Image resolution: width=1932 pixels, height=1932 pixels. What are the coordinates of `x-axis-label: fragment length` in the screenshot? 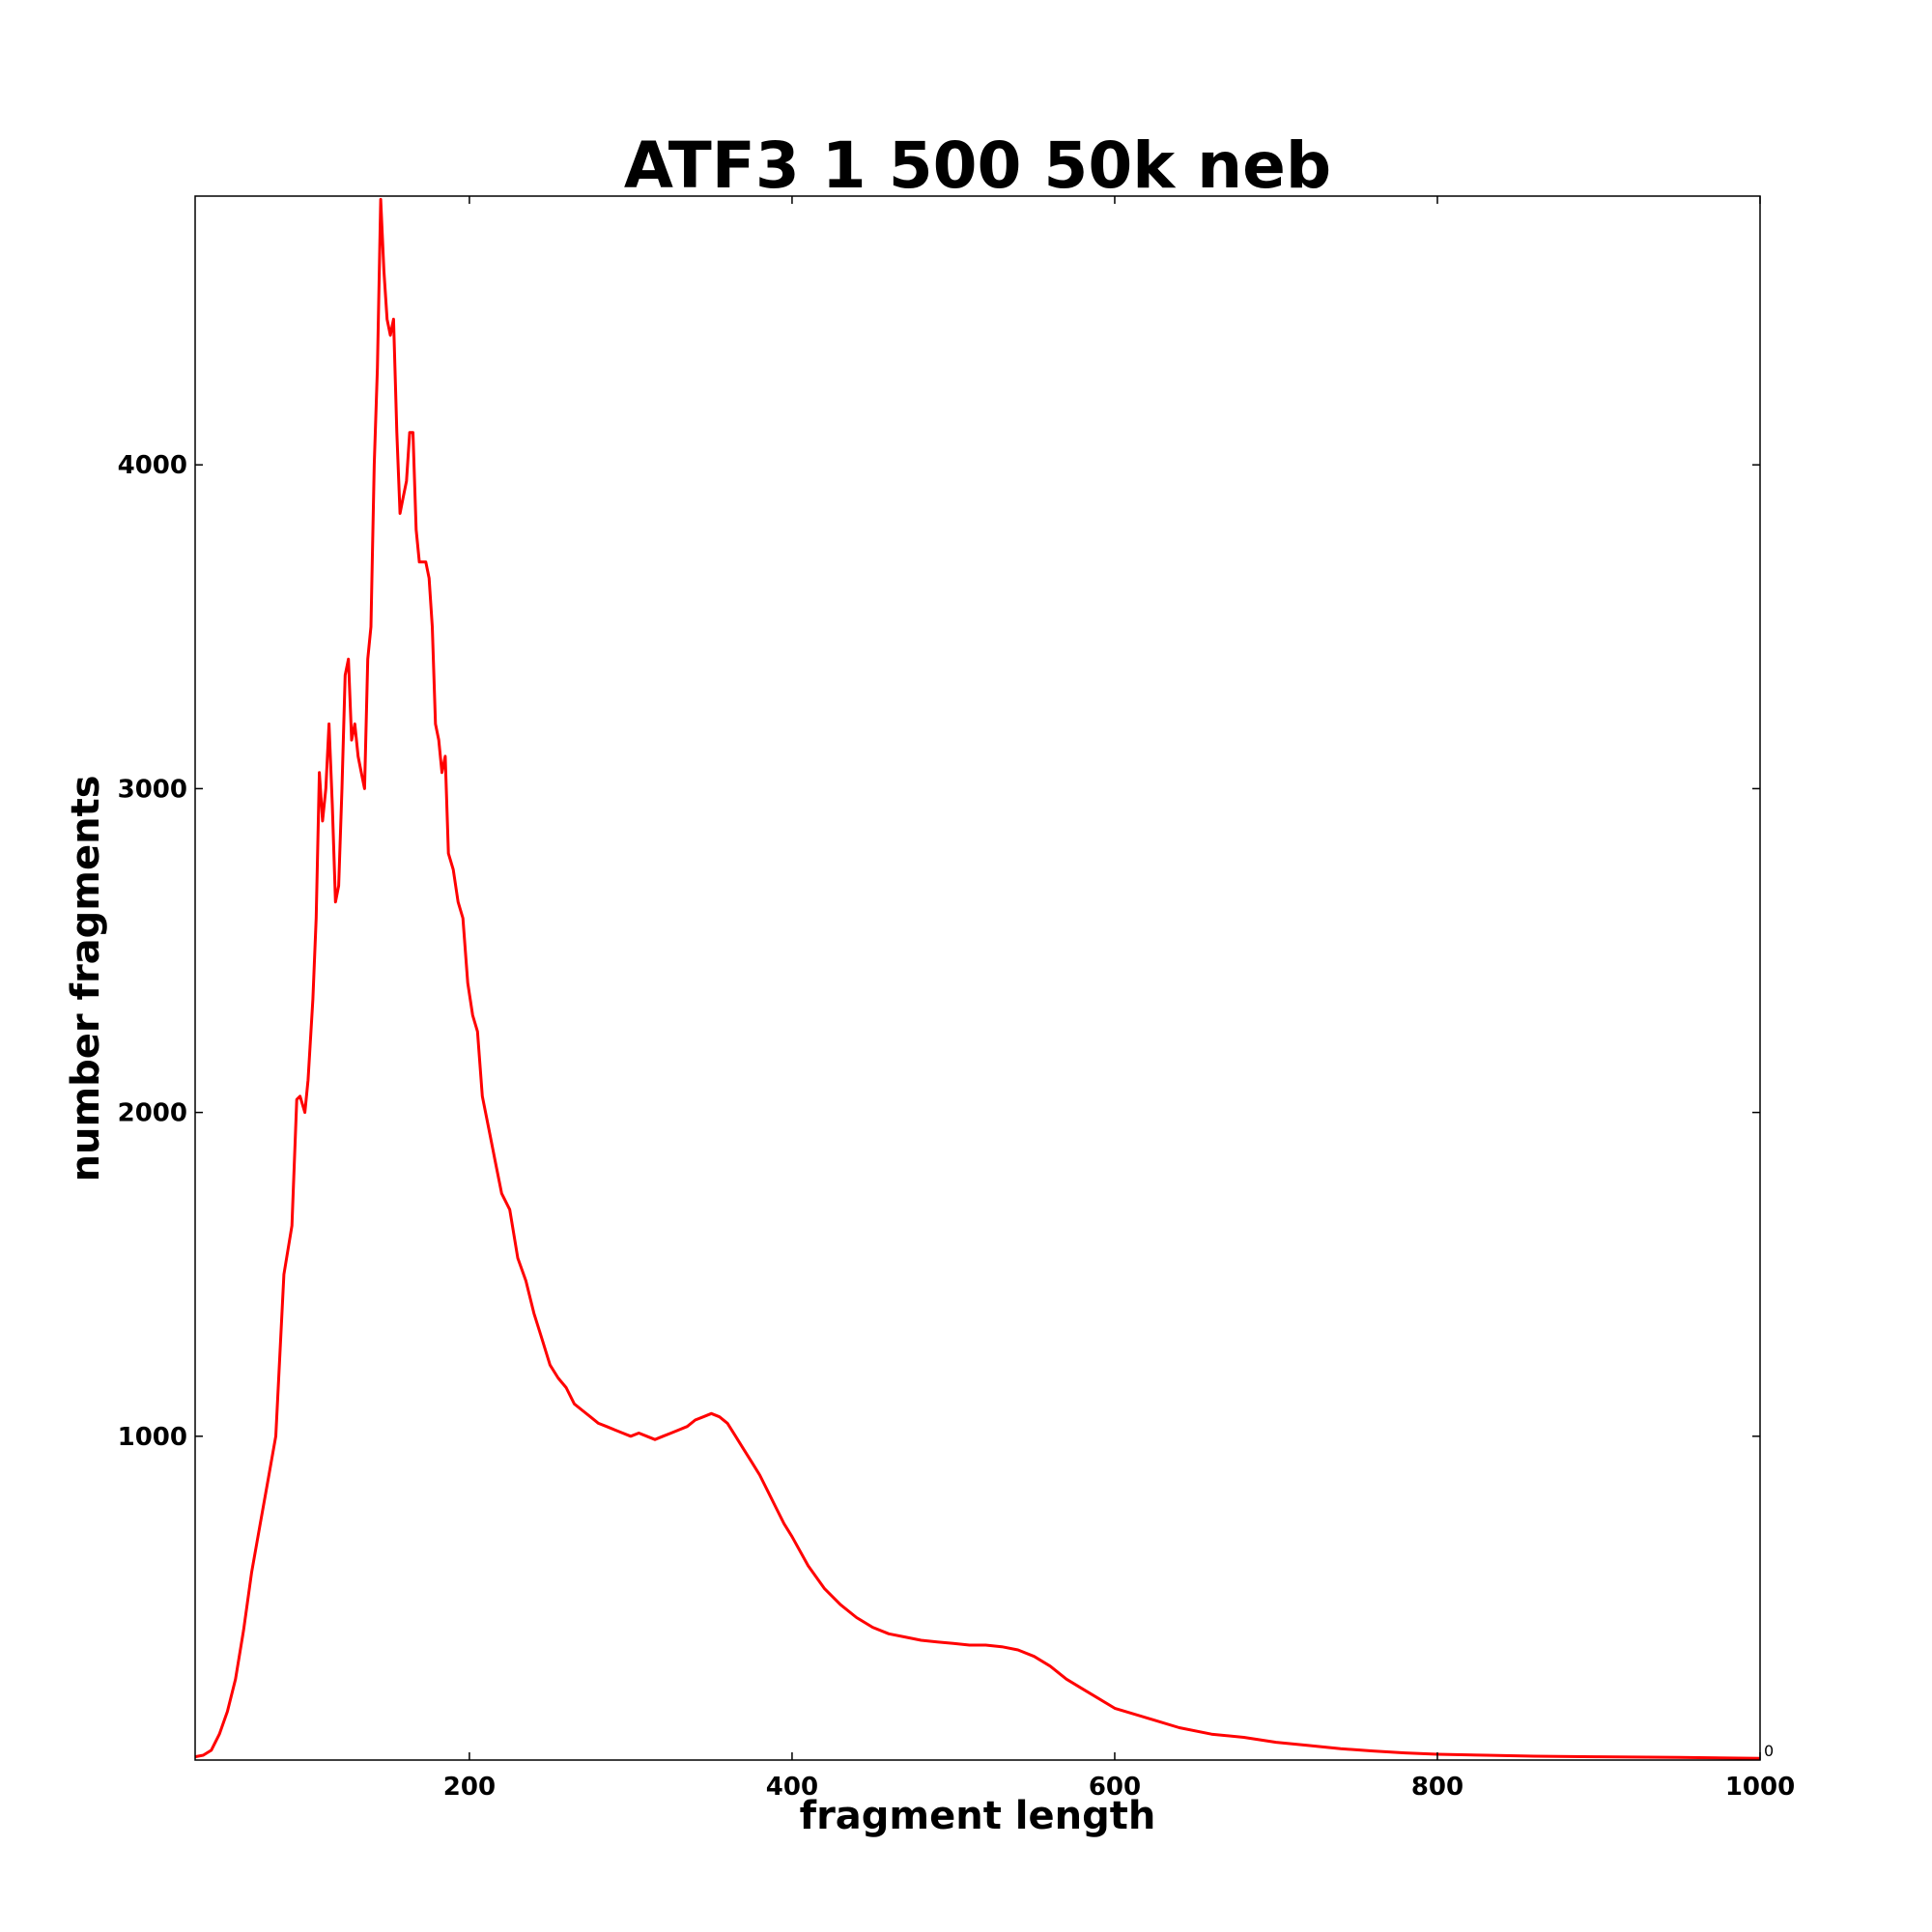 It's located at (978, 1816).